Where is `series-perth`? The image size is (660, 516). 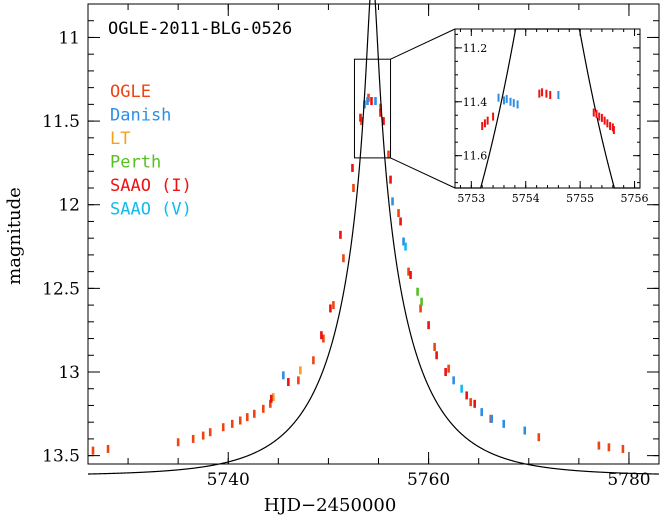
series-perth is located at coordinates (419, 296).